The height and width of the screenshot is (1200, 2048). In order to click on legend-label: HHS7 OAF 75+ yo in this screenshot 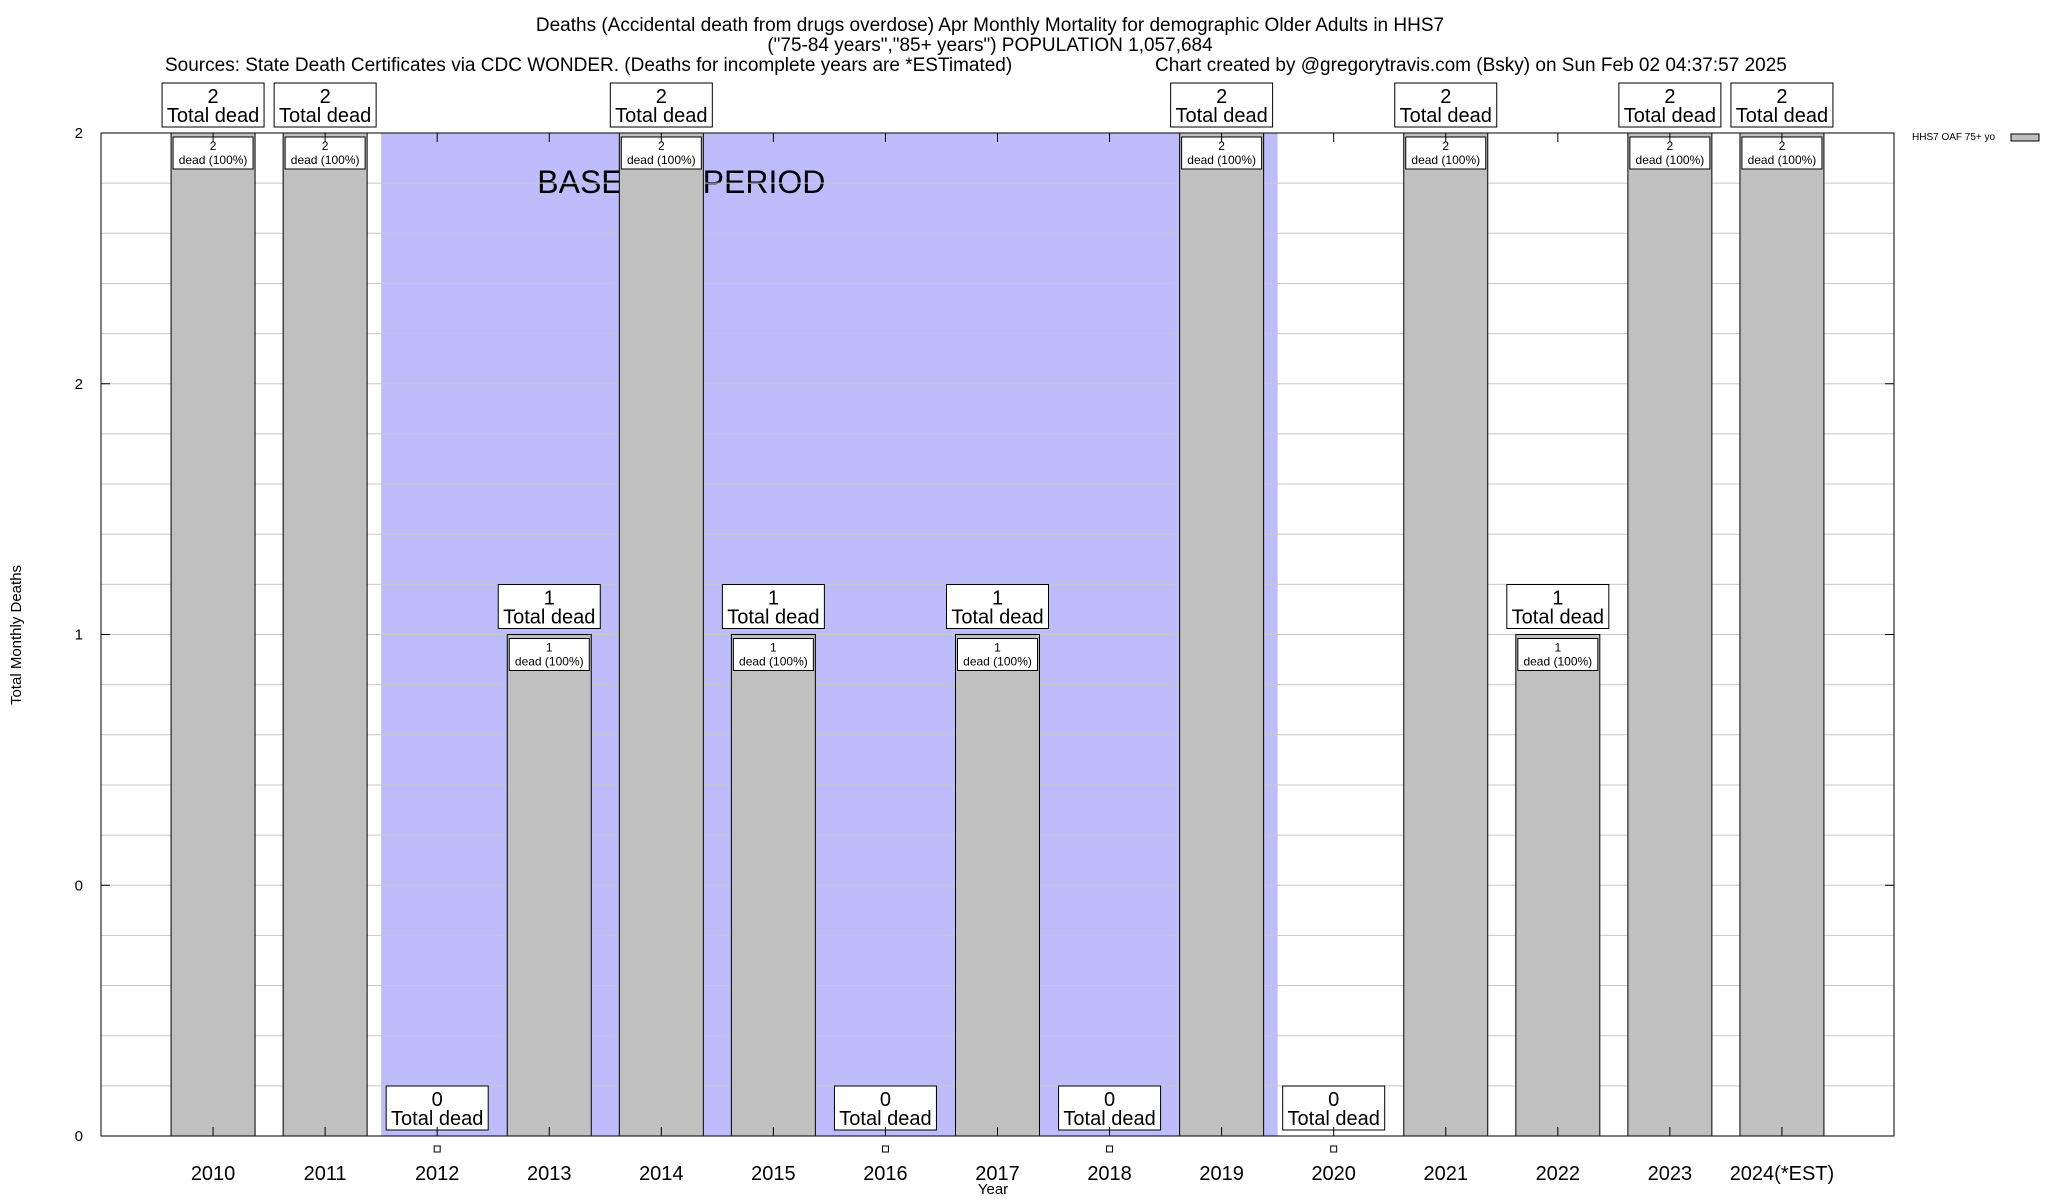, I will do `click(1954, 137)`.